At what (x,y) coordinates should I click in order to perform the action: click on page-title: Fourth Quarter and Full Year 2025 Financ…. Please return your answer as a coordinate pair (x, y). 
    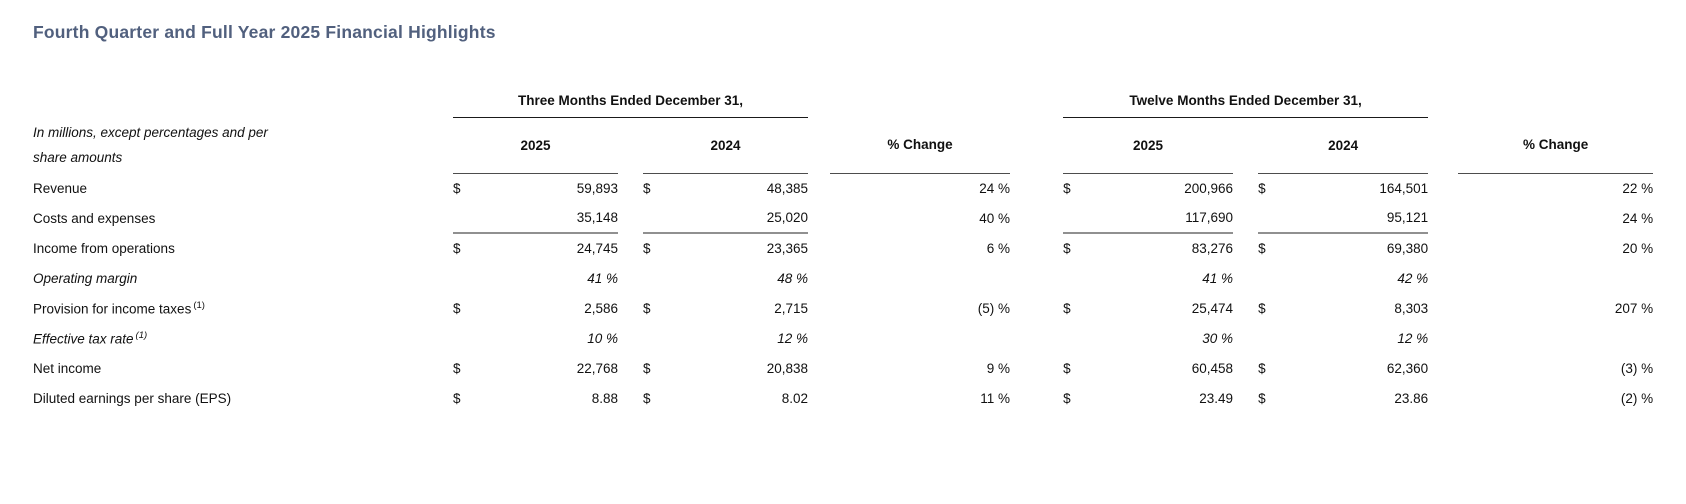
    Looking at the image, I should click on (264, 32).